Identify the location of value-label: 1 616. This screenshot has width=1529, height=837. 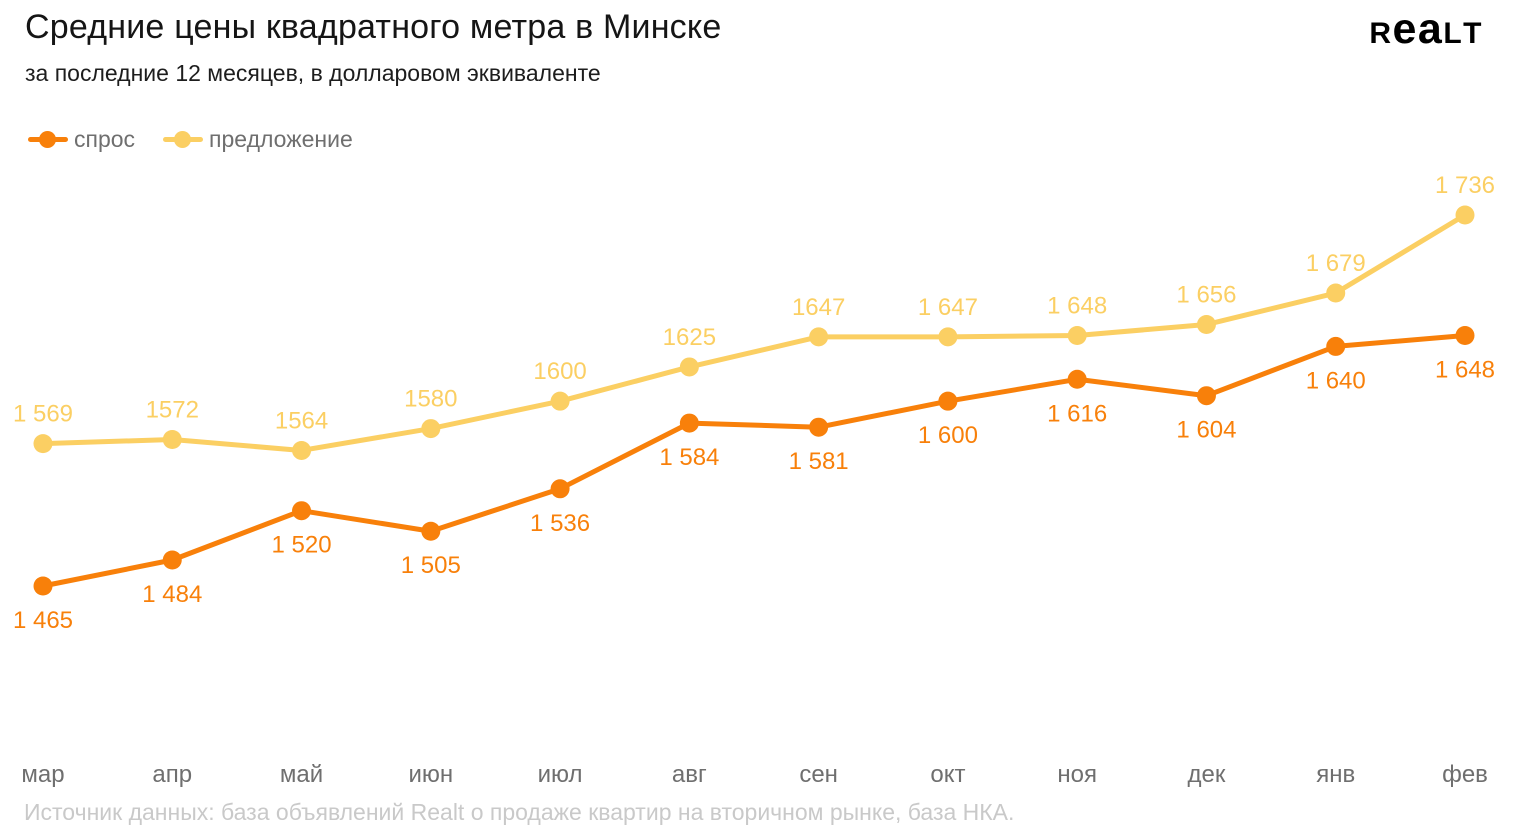
(1077, 413).